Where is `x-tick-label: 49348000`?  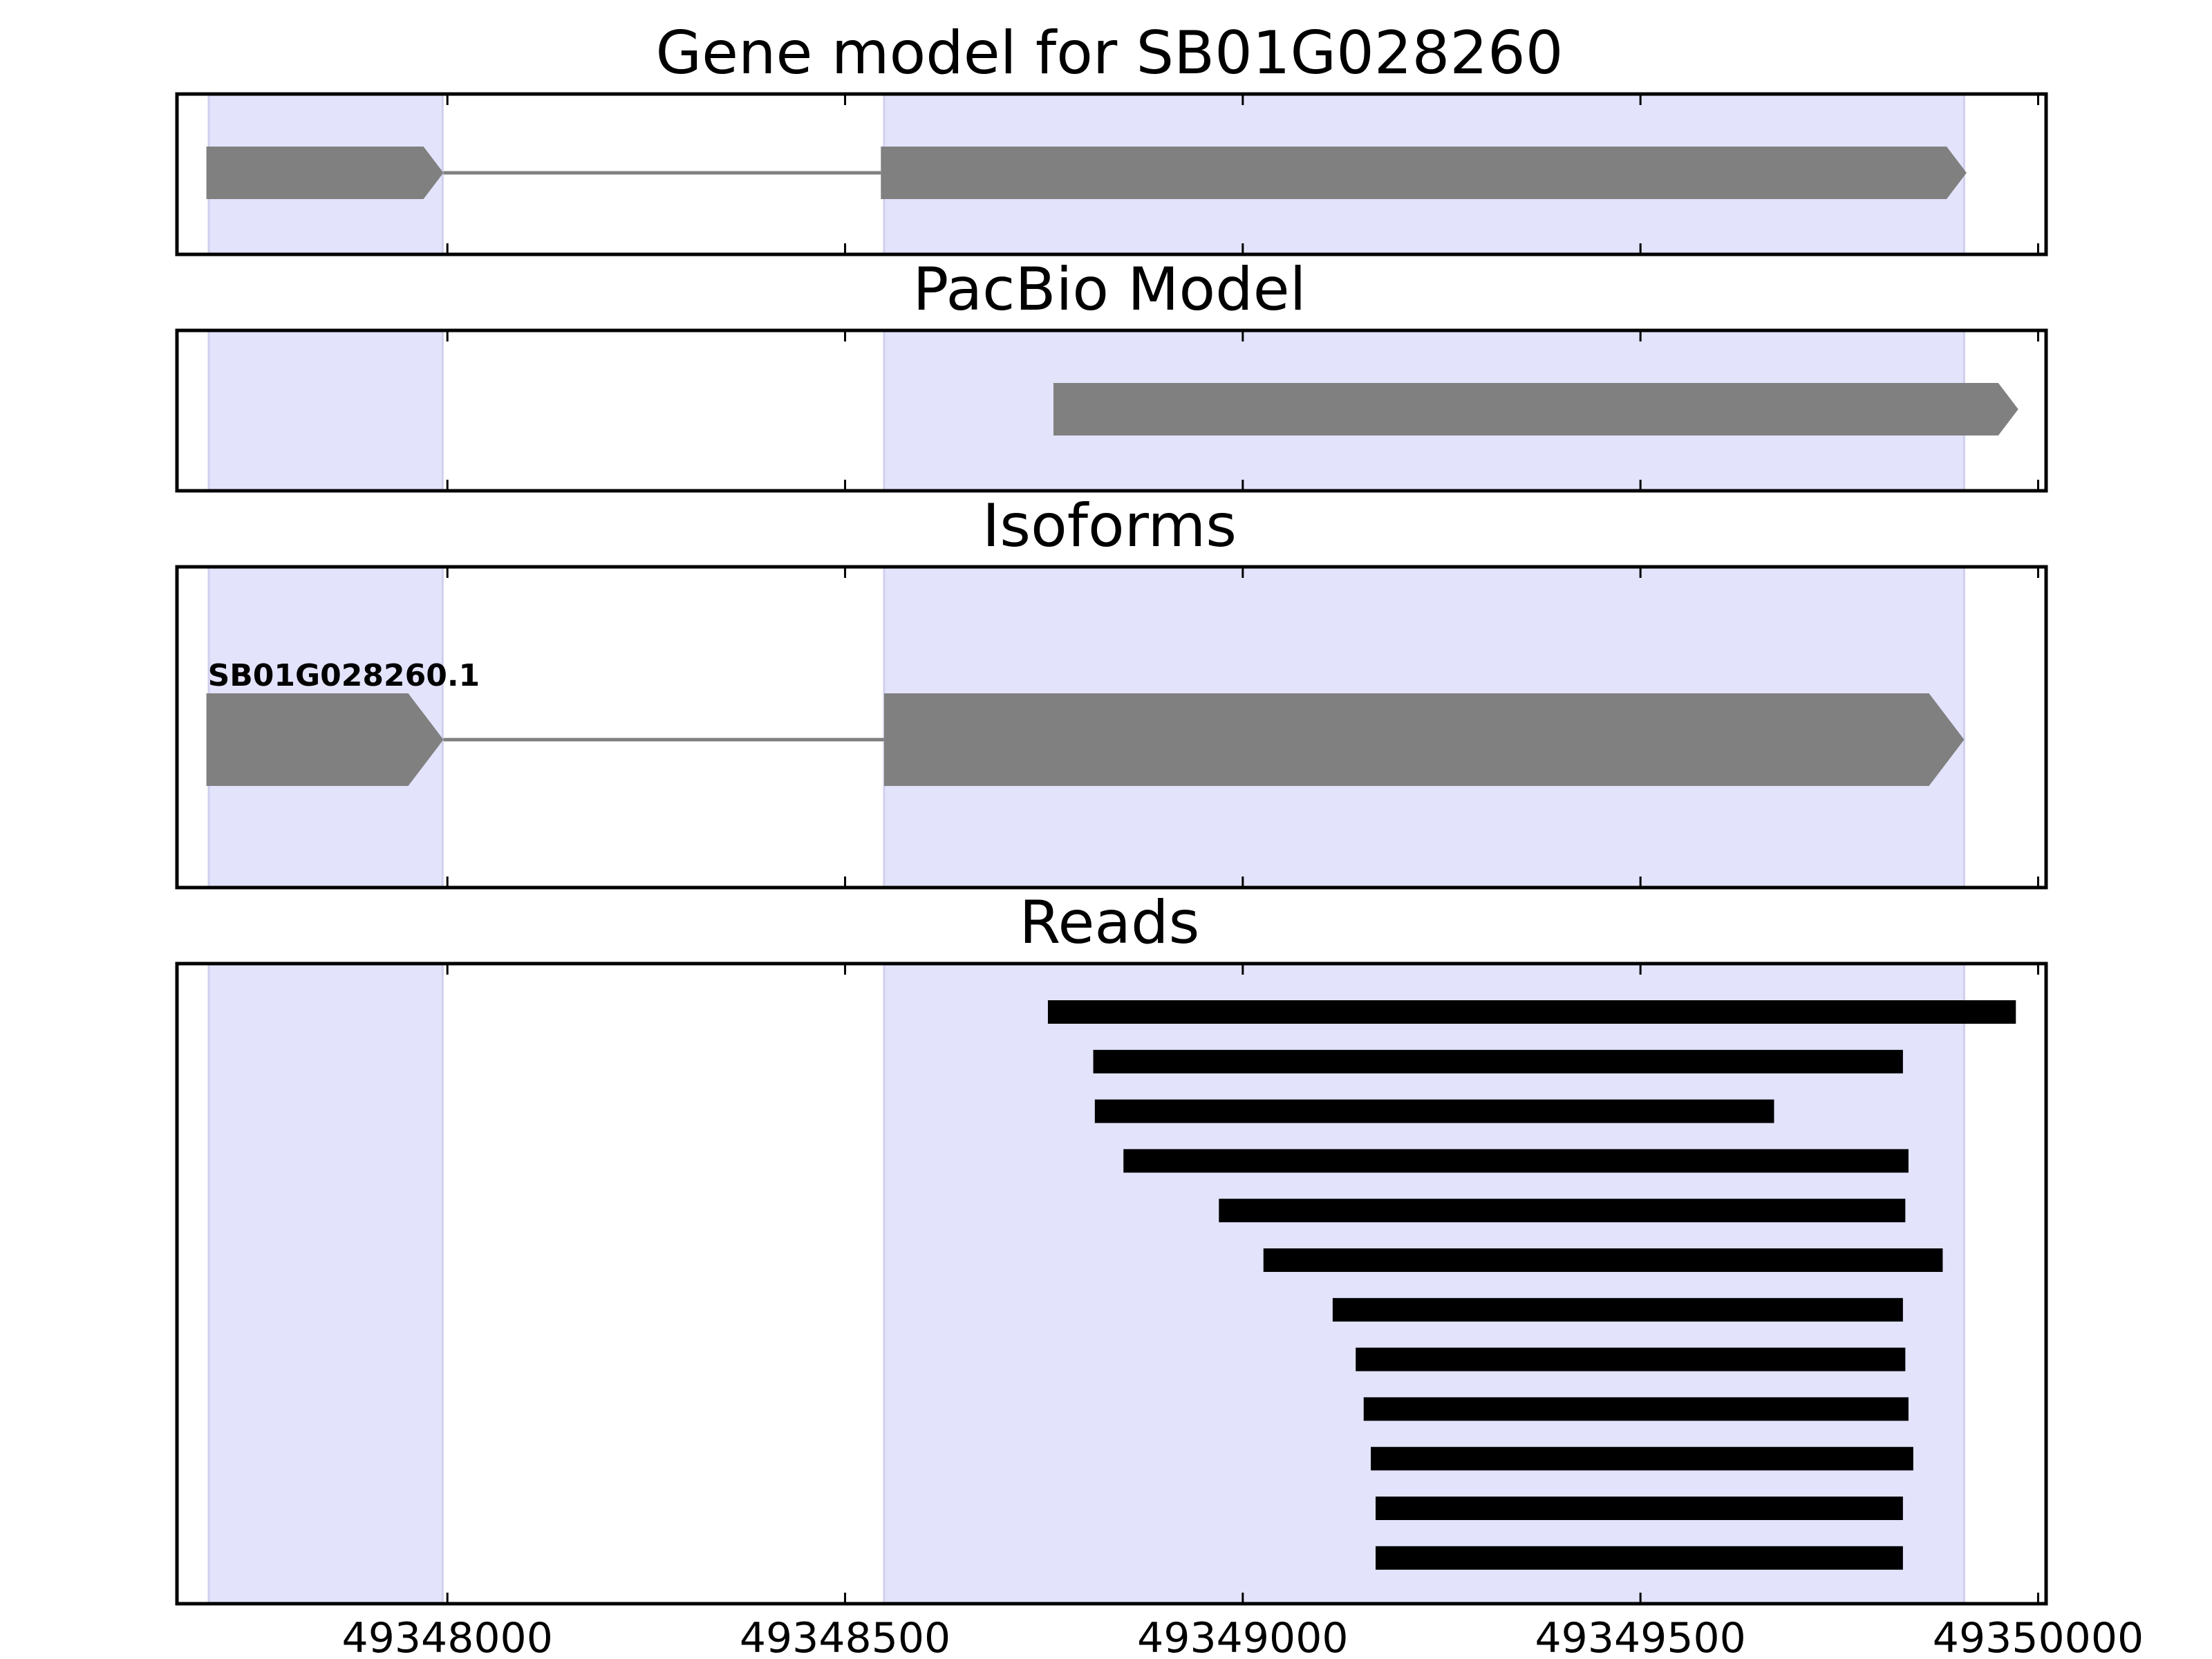 x-tick-label: 49348000 is located at coordinates (447, 1637).